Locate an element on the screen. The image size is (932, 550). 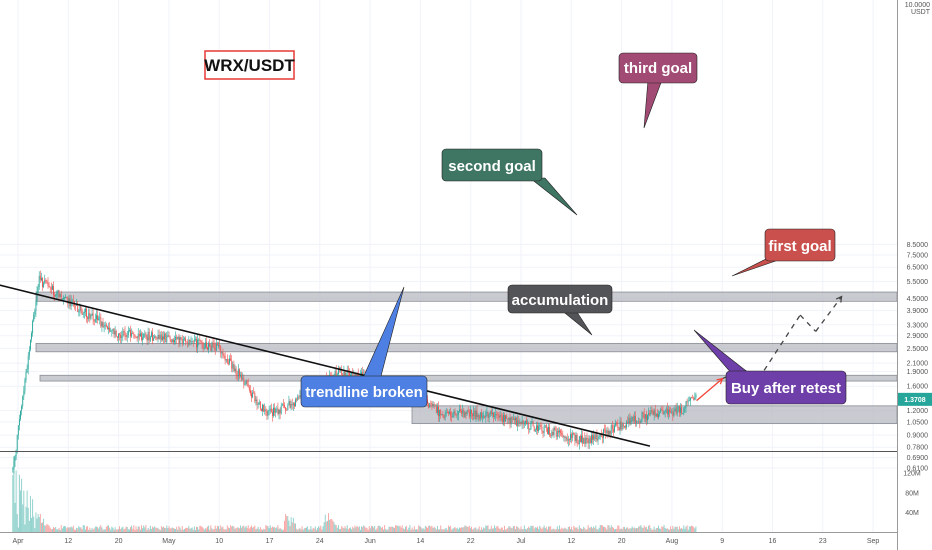
current-price-badge: 1.3708 is located at coordinates (915, 399).